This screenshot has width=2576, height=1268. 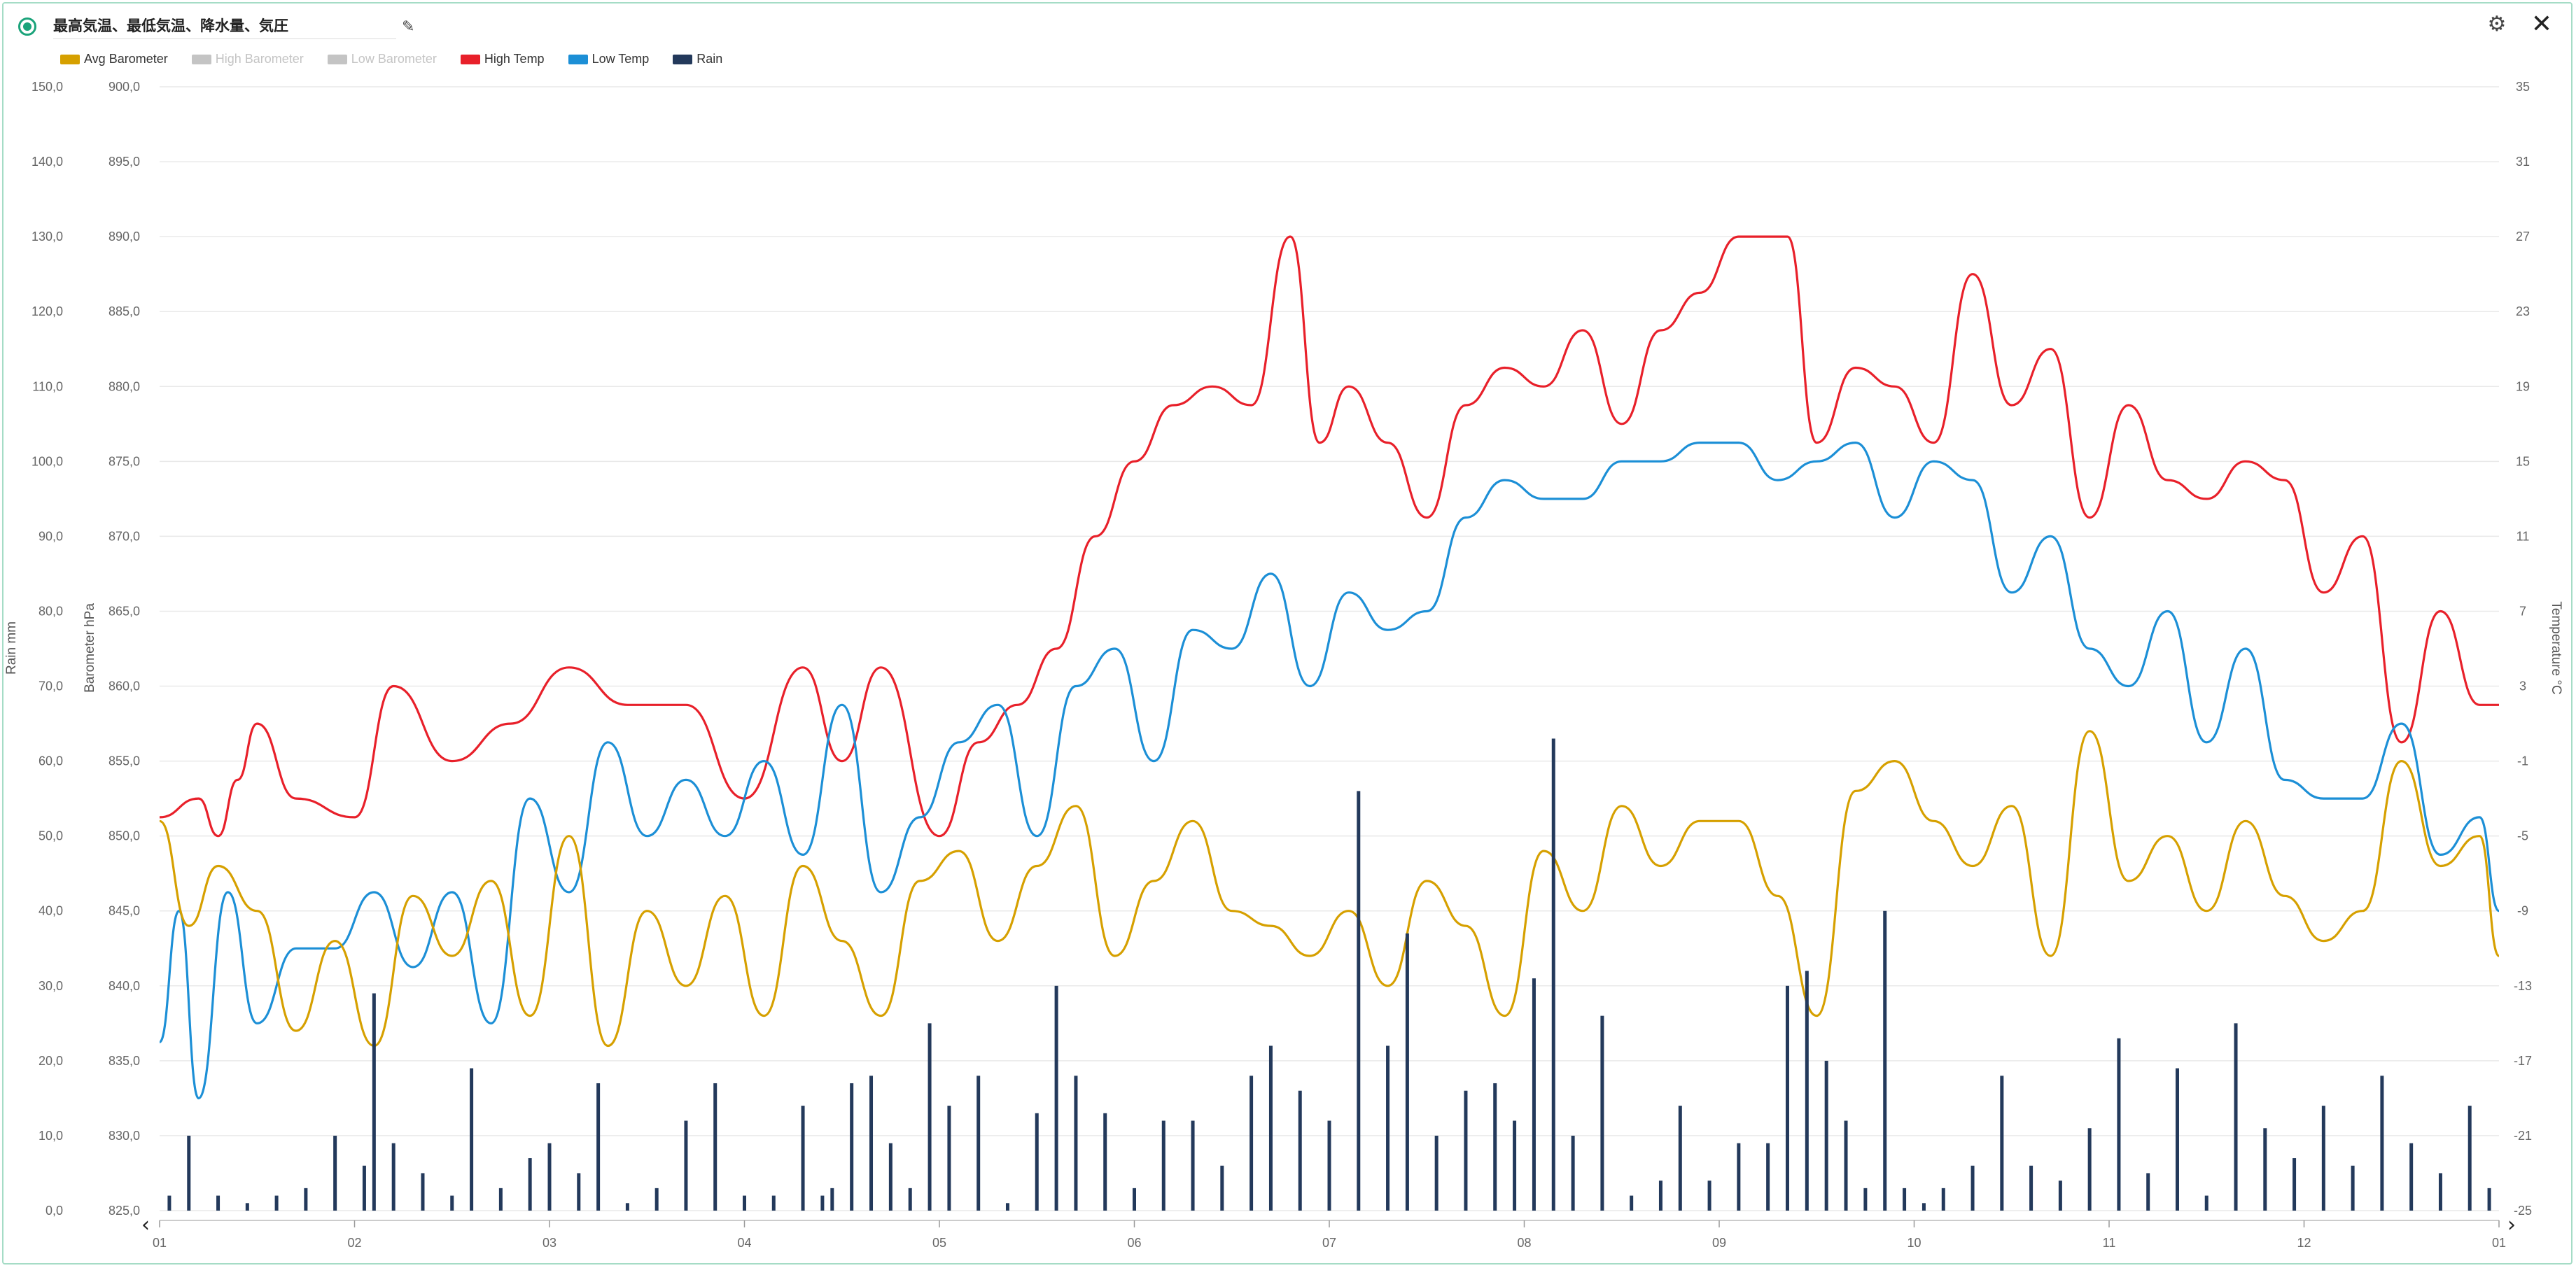 What do you see at coordinates (2541, 23) in the screenshot?
I see `close-icon: ✕` at bounding box center [2541, 23].